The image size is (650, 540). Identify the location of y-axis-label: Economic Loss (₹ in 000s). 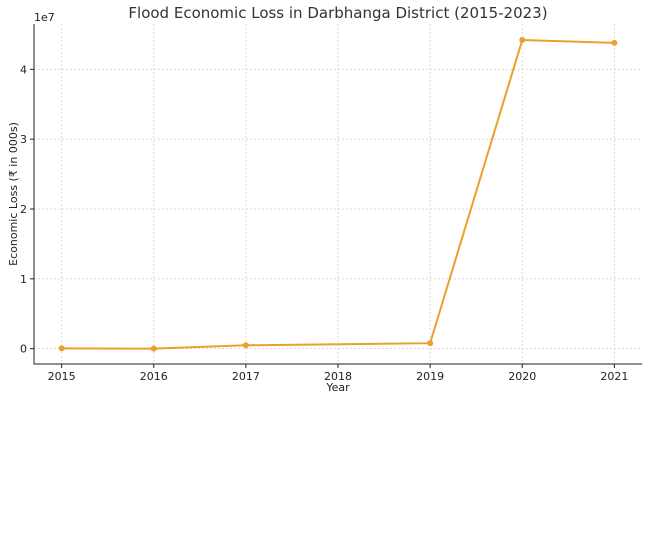
(13, 194).